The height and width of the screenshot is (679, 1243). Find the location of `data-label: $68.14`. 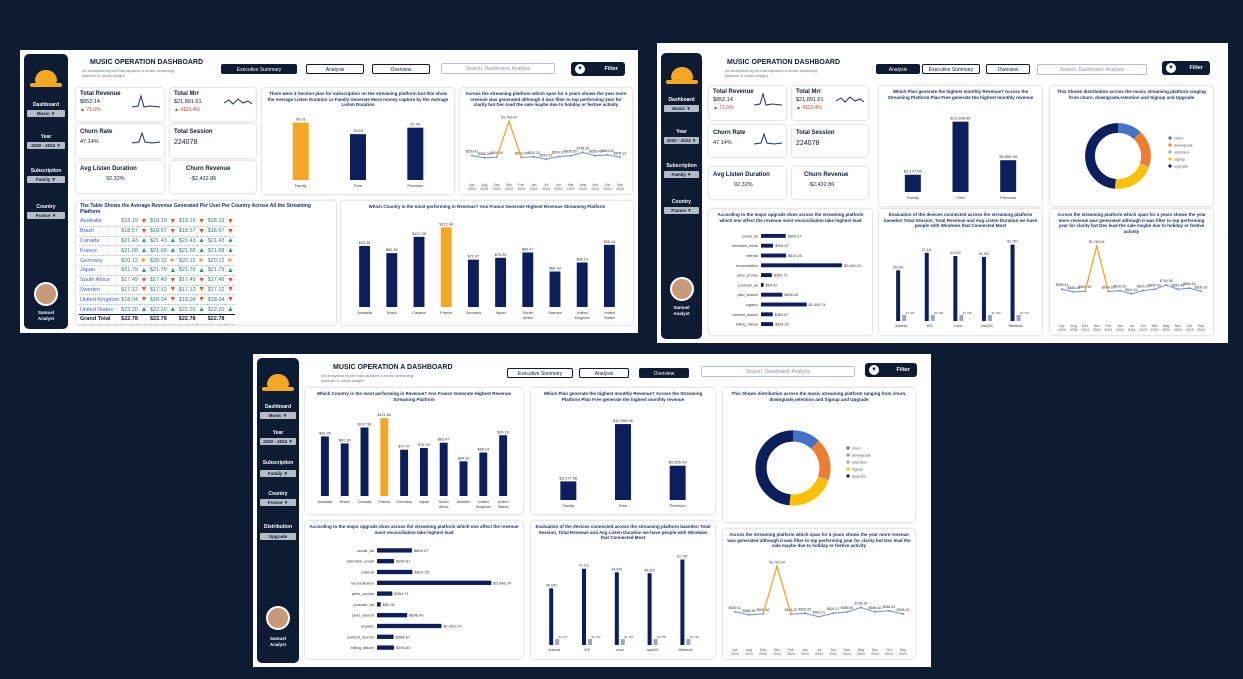

data-label: $68.14 is located at coordinates (483, 450).